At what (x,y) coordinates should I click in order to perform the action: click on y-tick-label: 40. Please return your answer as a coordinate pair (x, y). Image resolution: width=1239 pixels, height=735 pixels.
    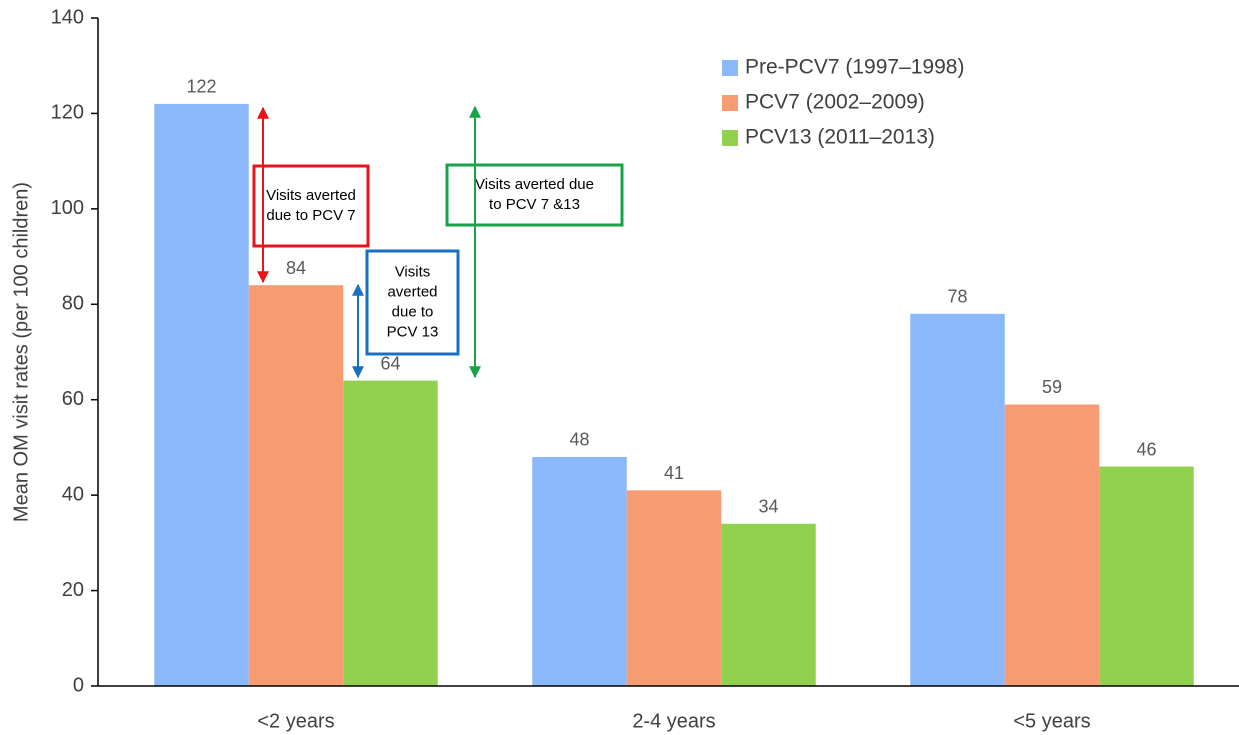
    Looking at the image, I should click on (73, 494).